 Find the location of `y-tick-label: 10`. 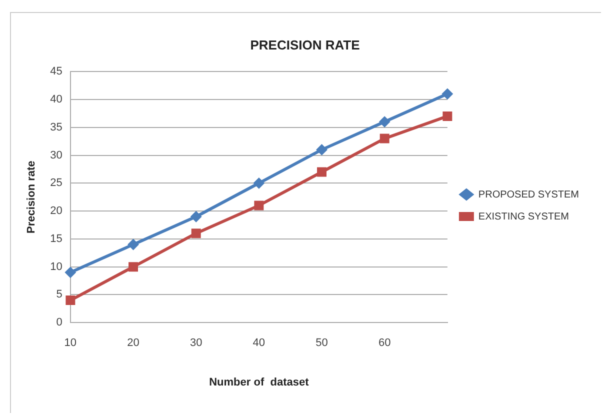

y-tick-label: 10 is located at coordinates (56, 266).